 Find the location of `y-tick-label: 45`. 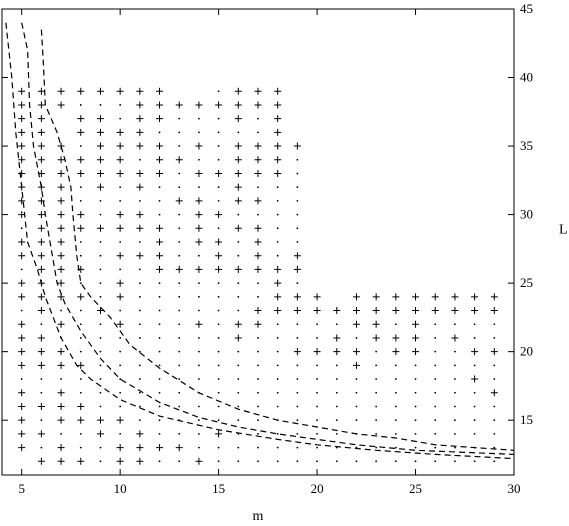

y-tick-label: 45 is located at coordinates (526, 8).